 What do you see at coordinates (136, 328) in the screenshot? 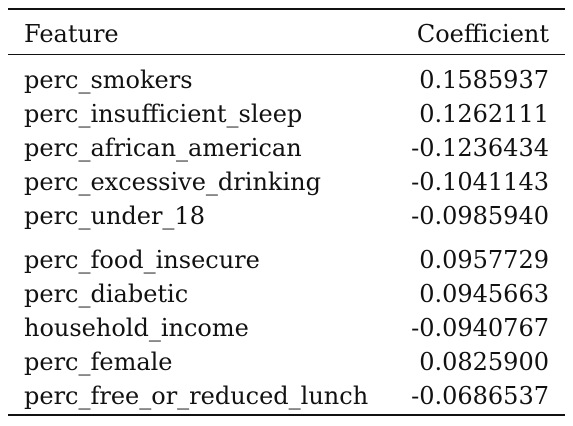
I see `feature-cell: household_income` at bounding box center [136, 328].